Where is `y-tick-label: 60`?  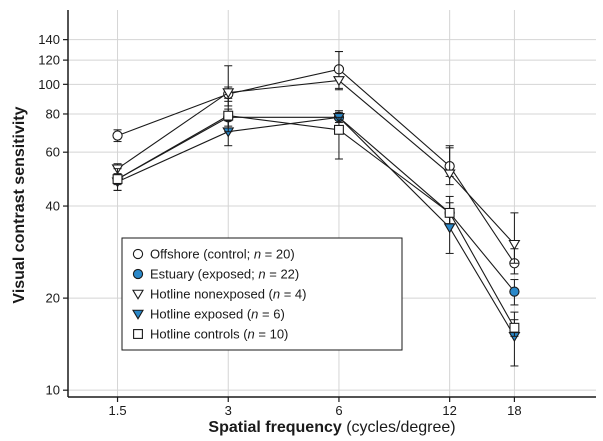
y-tick-label: 60 is located at coordinates (53, 152).